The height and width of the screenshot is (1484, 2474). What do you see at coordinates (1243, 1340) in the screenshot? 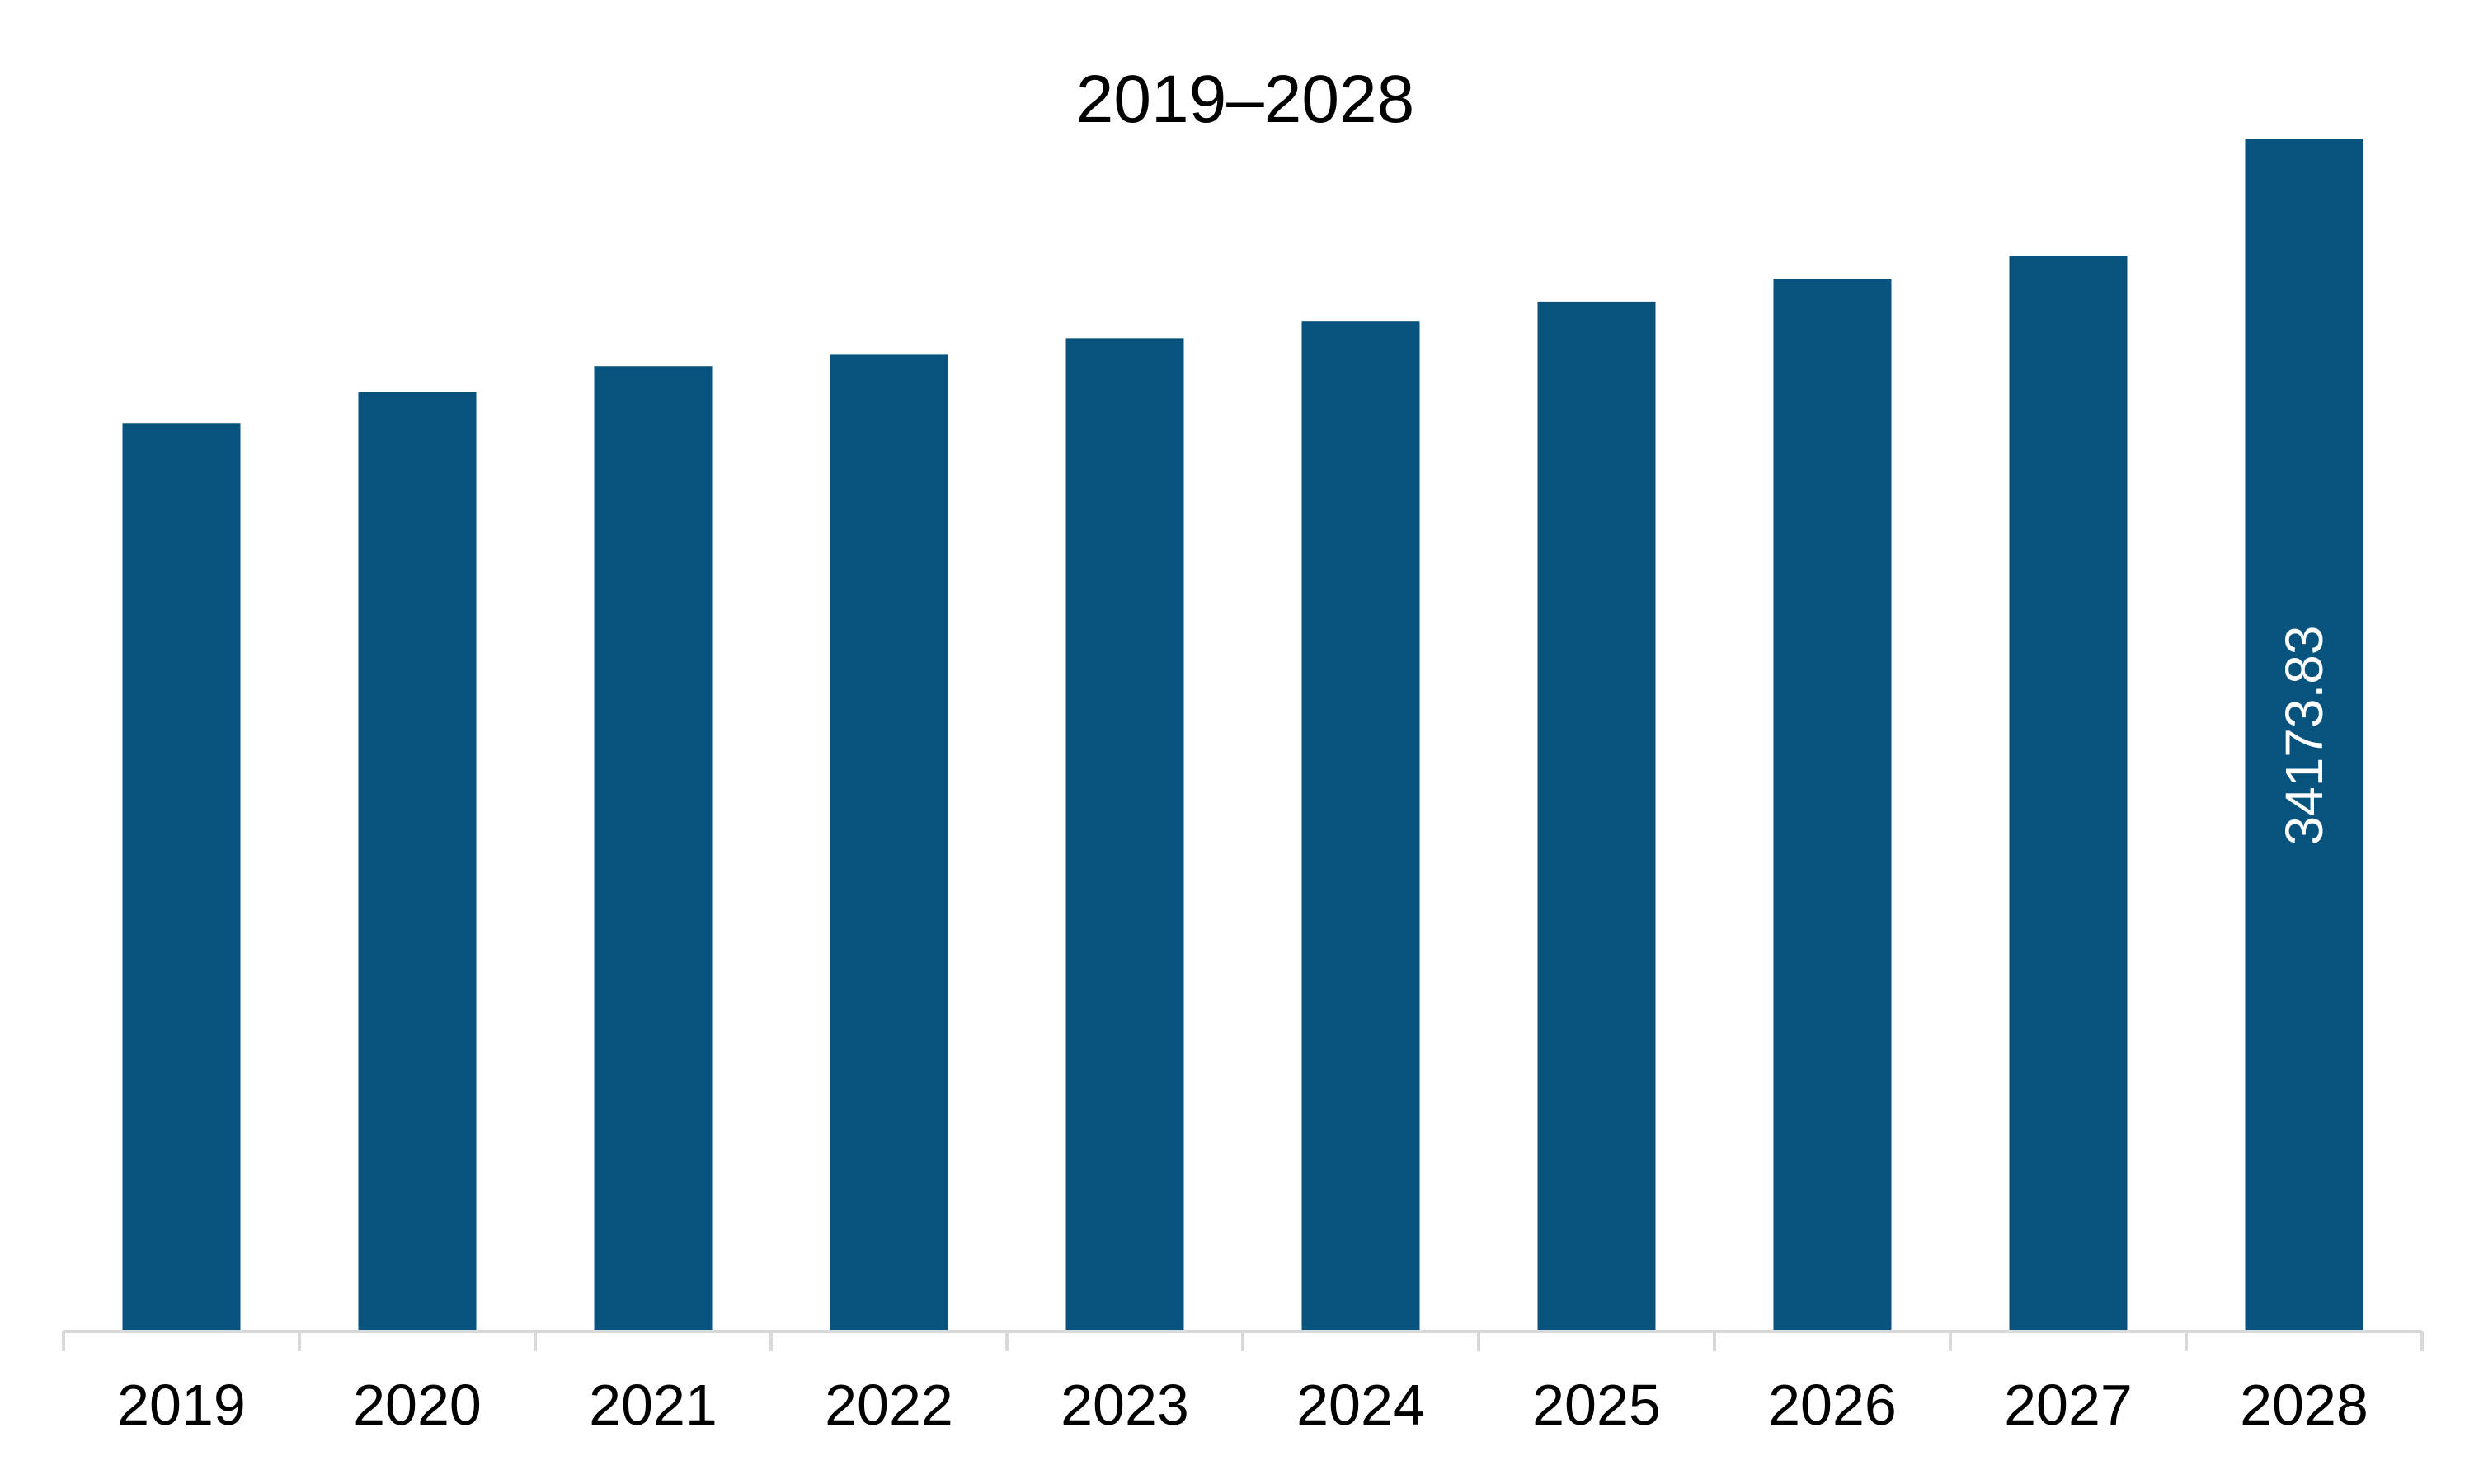
I see `x-axis` at bounding box center [1243, 1340].